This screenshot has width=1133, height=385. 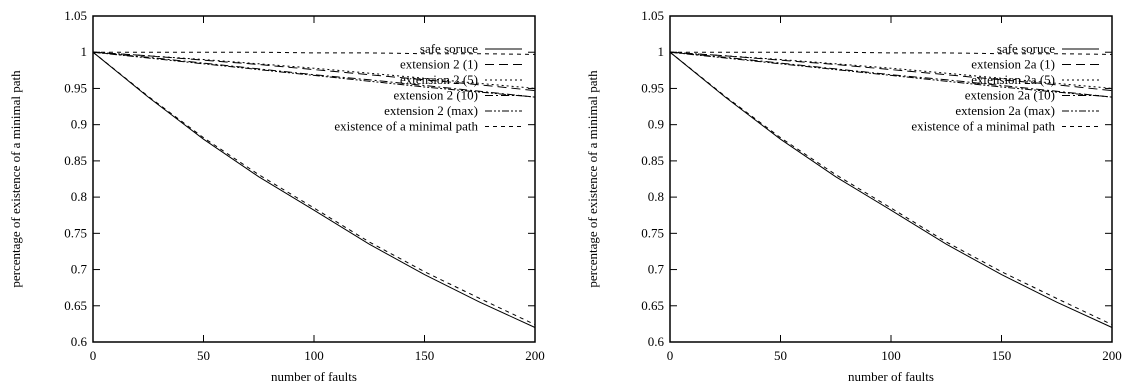 I want to click on legend-label: extension 2 (5), so click(x=439, y=79).